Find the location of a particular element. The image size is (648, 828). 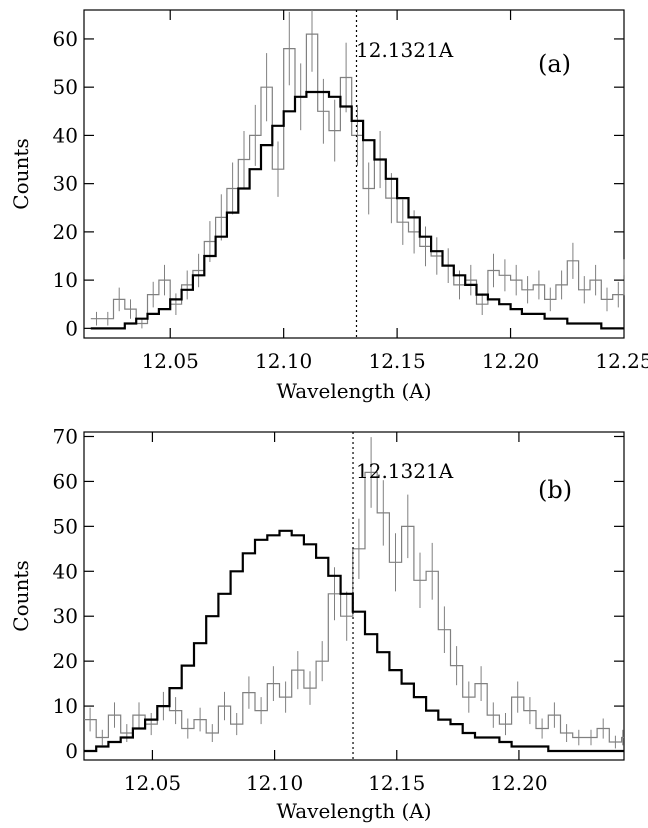

y-tick-label-a-4: 40 is located at coordinates (65, 135).